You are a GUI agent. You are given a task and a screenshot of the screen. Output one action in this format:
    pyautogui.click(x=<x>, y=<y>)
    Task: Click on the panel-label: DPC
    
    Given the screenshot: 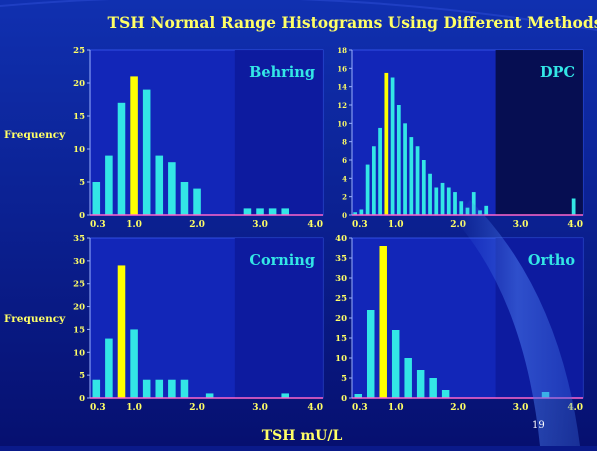 What is the action you would take?
    pyautogui.click(x=557, y=72)
    